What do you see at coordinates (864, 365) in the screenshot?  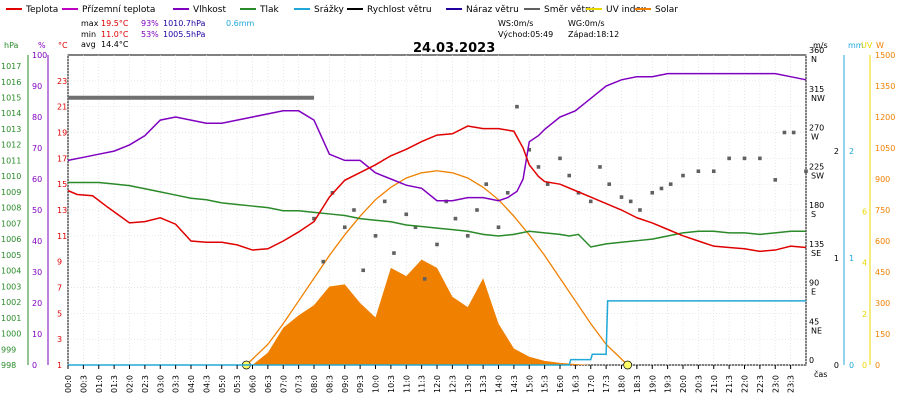 I see `uv-tick-label: 0` at bounding box center [864, 365].